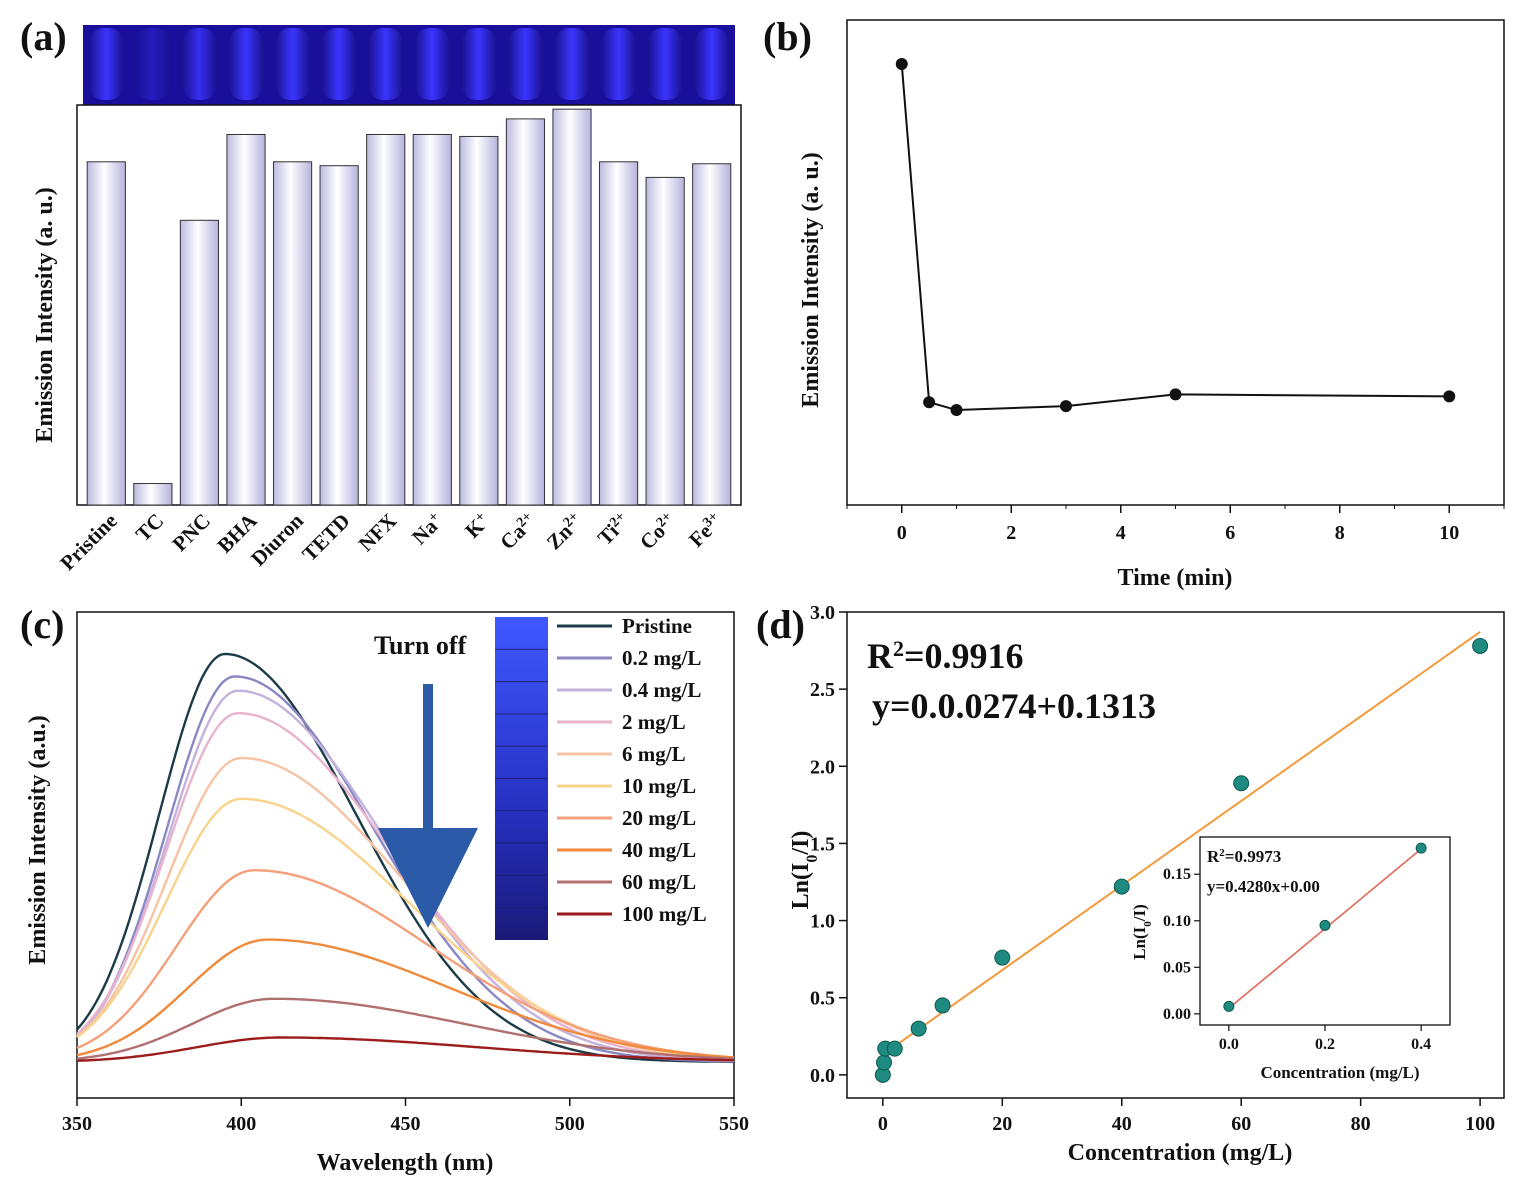 Image resolution: width=1521 pixels, height=1186 pixels. I want to click on a-category-label-7: Na+, so click(427, 529).